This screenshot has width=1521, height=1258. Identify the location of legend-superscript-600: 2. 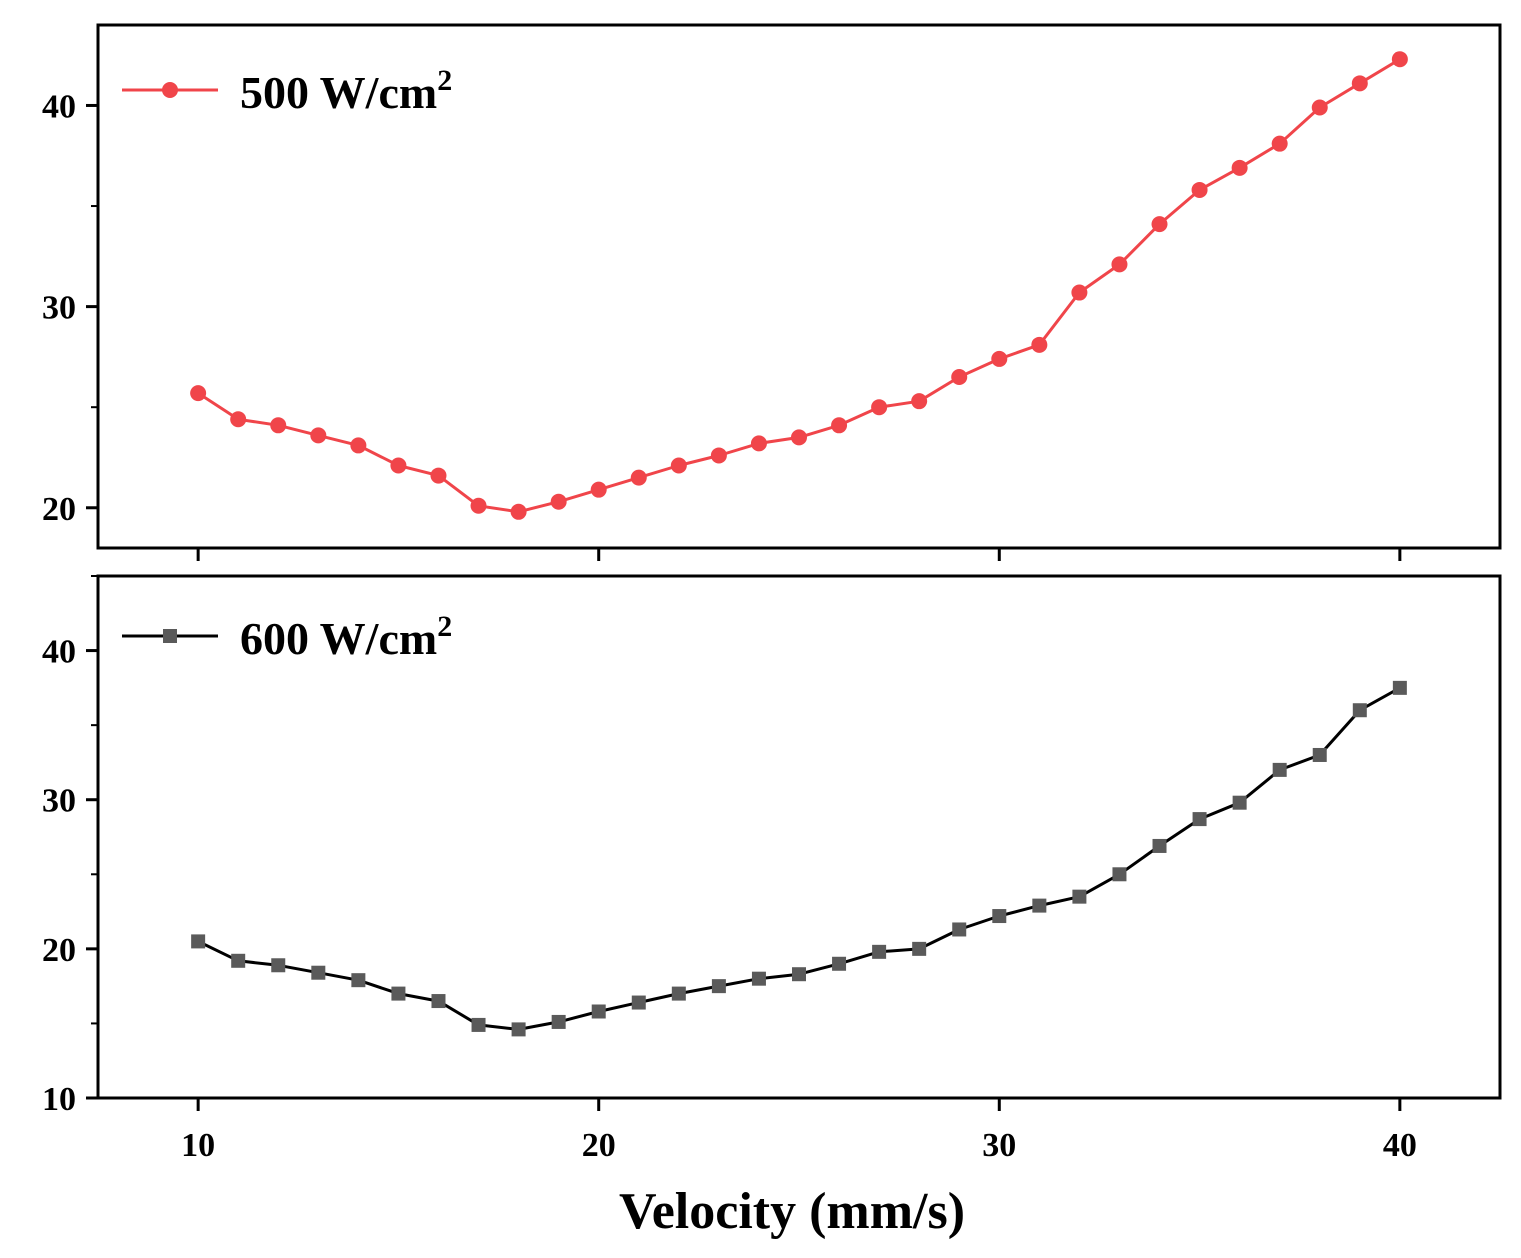
(444, 626).